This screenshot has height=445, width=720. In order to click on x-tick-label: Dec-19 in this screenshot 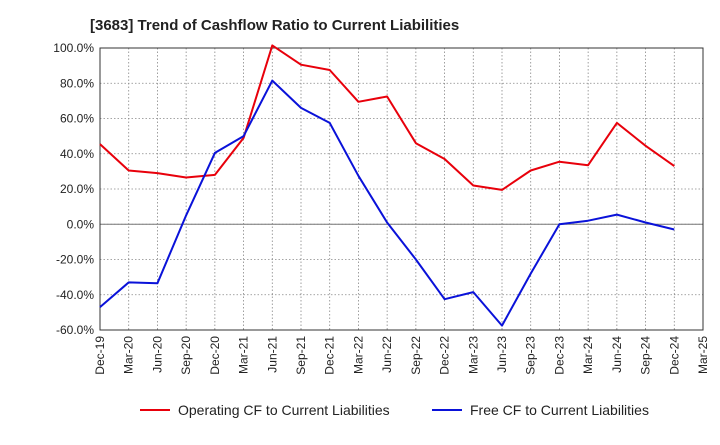, I will do `click(100, 355)`.